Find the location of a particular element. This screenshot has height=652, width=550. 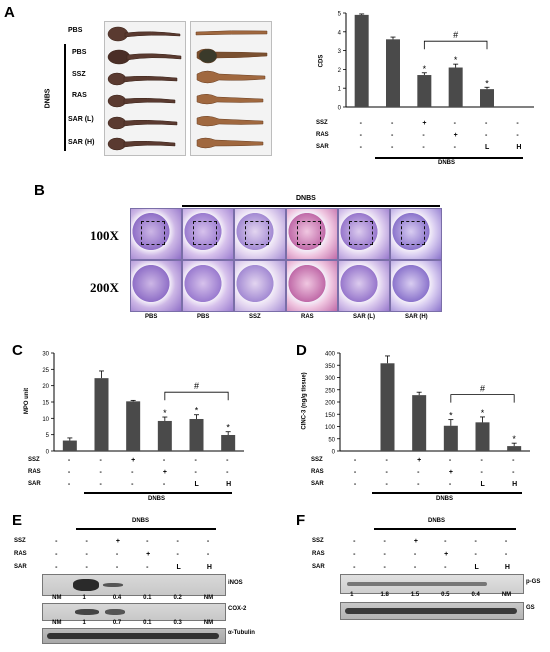

colon-specimens-left is located at coordinates (144, 88).